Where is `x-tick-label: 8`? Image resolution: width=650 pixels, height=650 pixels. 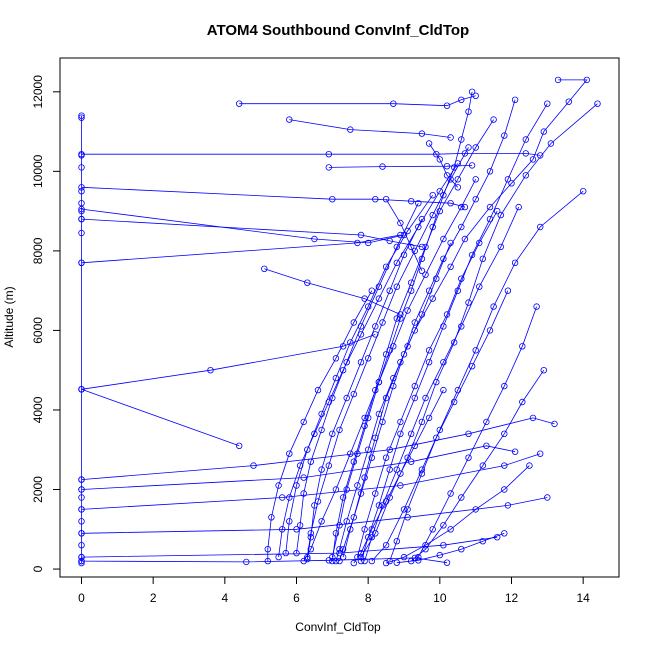 x-tick-label: 8 is located at coordinates (368, 598).